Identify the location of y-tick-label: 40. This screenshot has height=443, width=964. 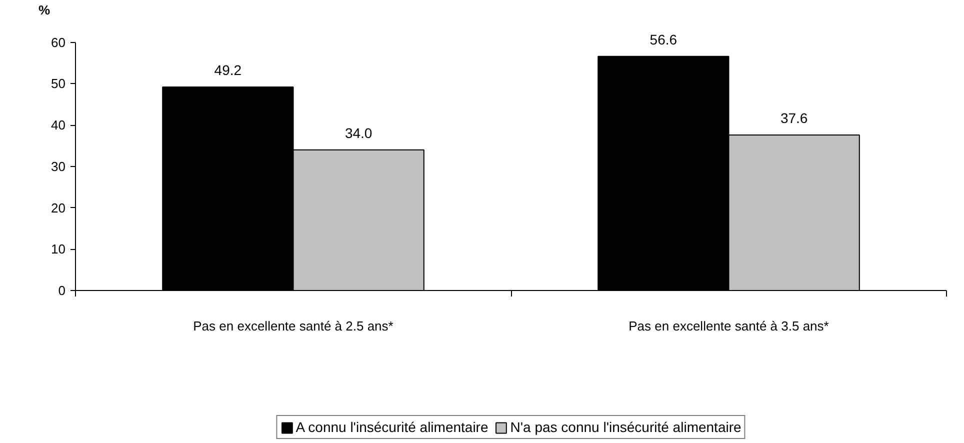
(58, 125).